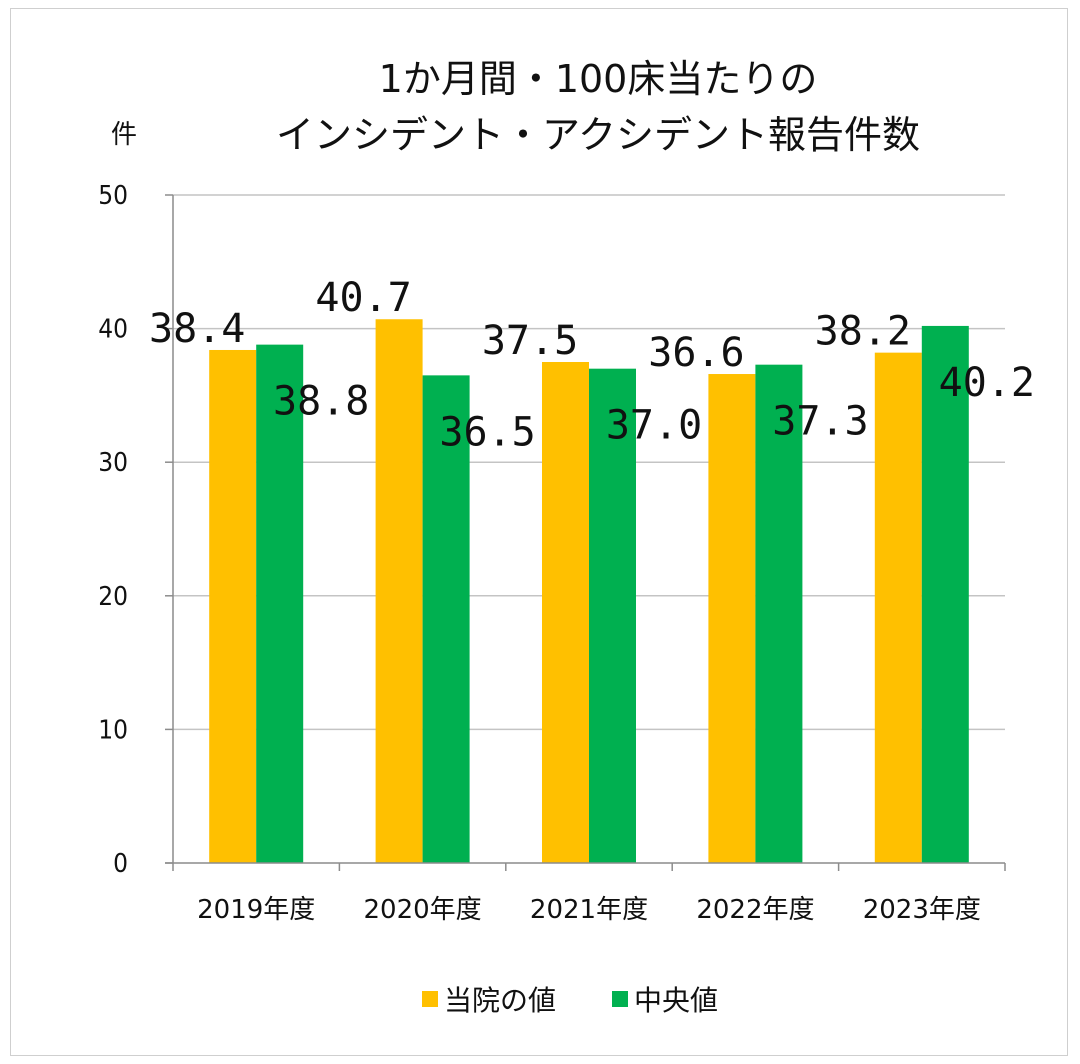  Describe the element at coordinates (113, 196) in the screenshot. I see `y-tick-label: 50` at that location.